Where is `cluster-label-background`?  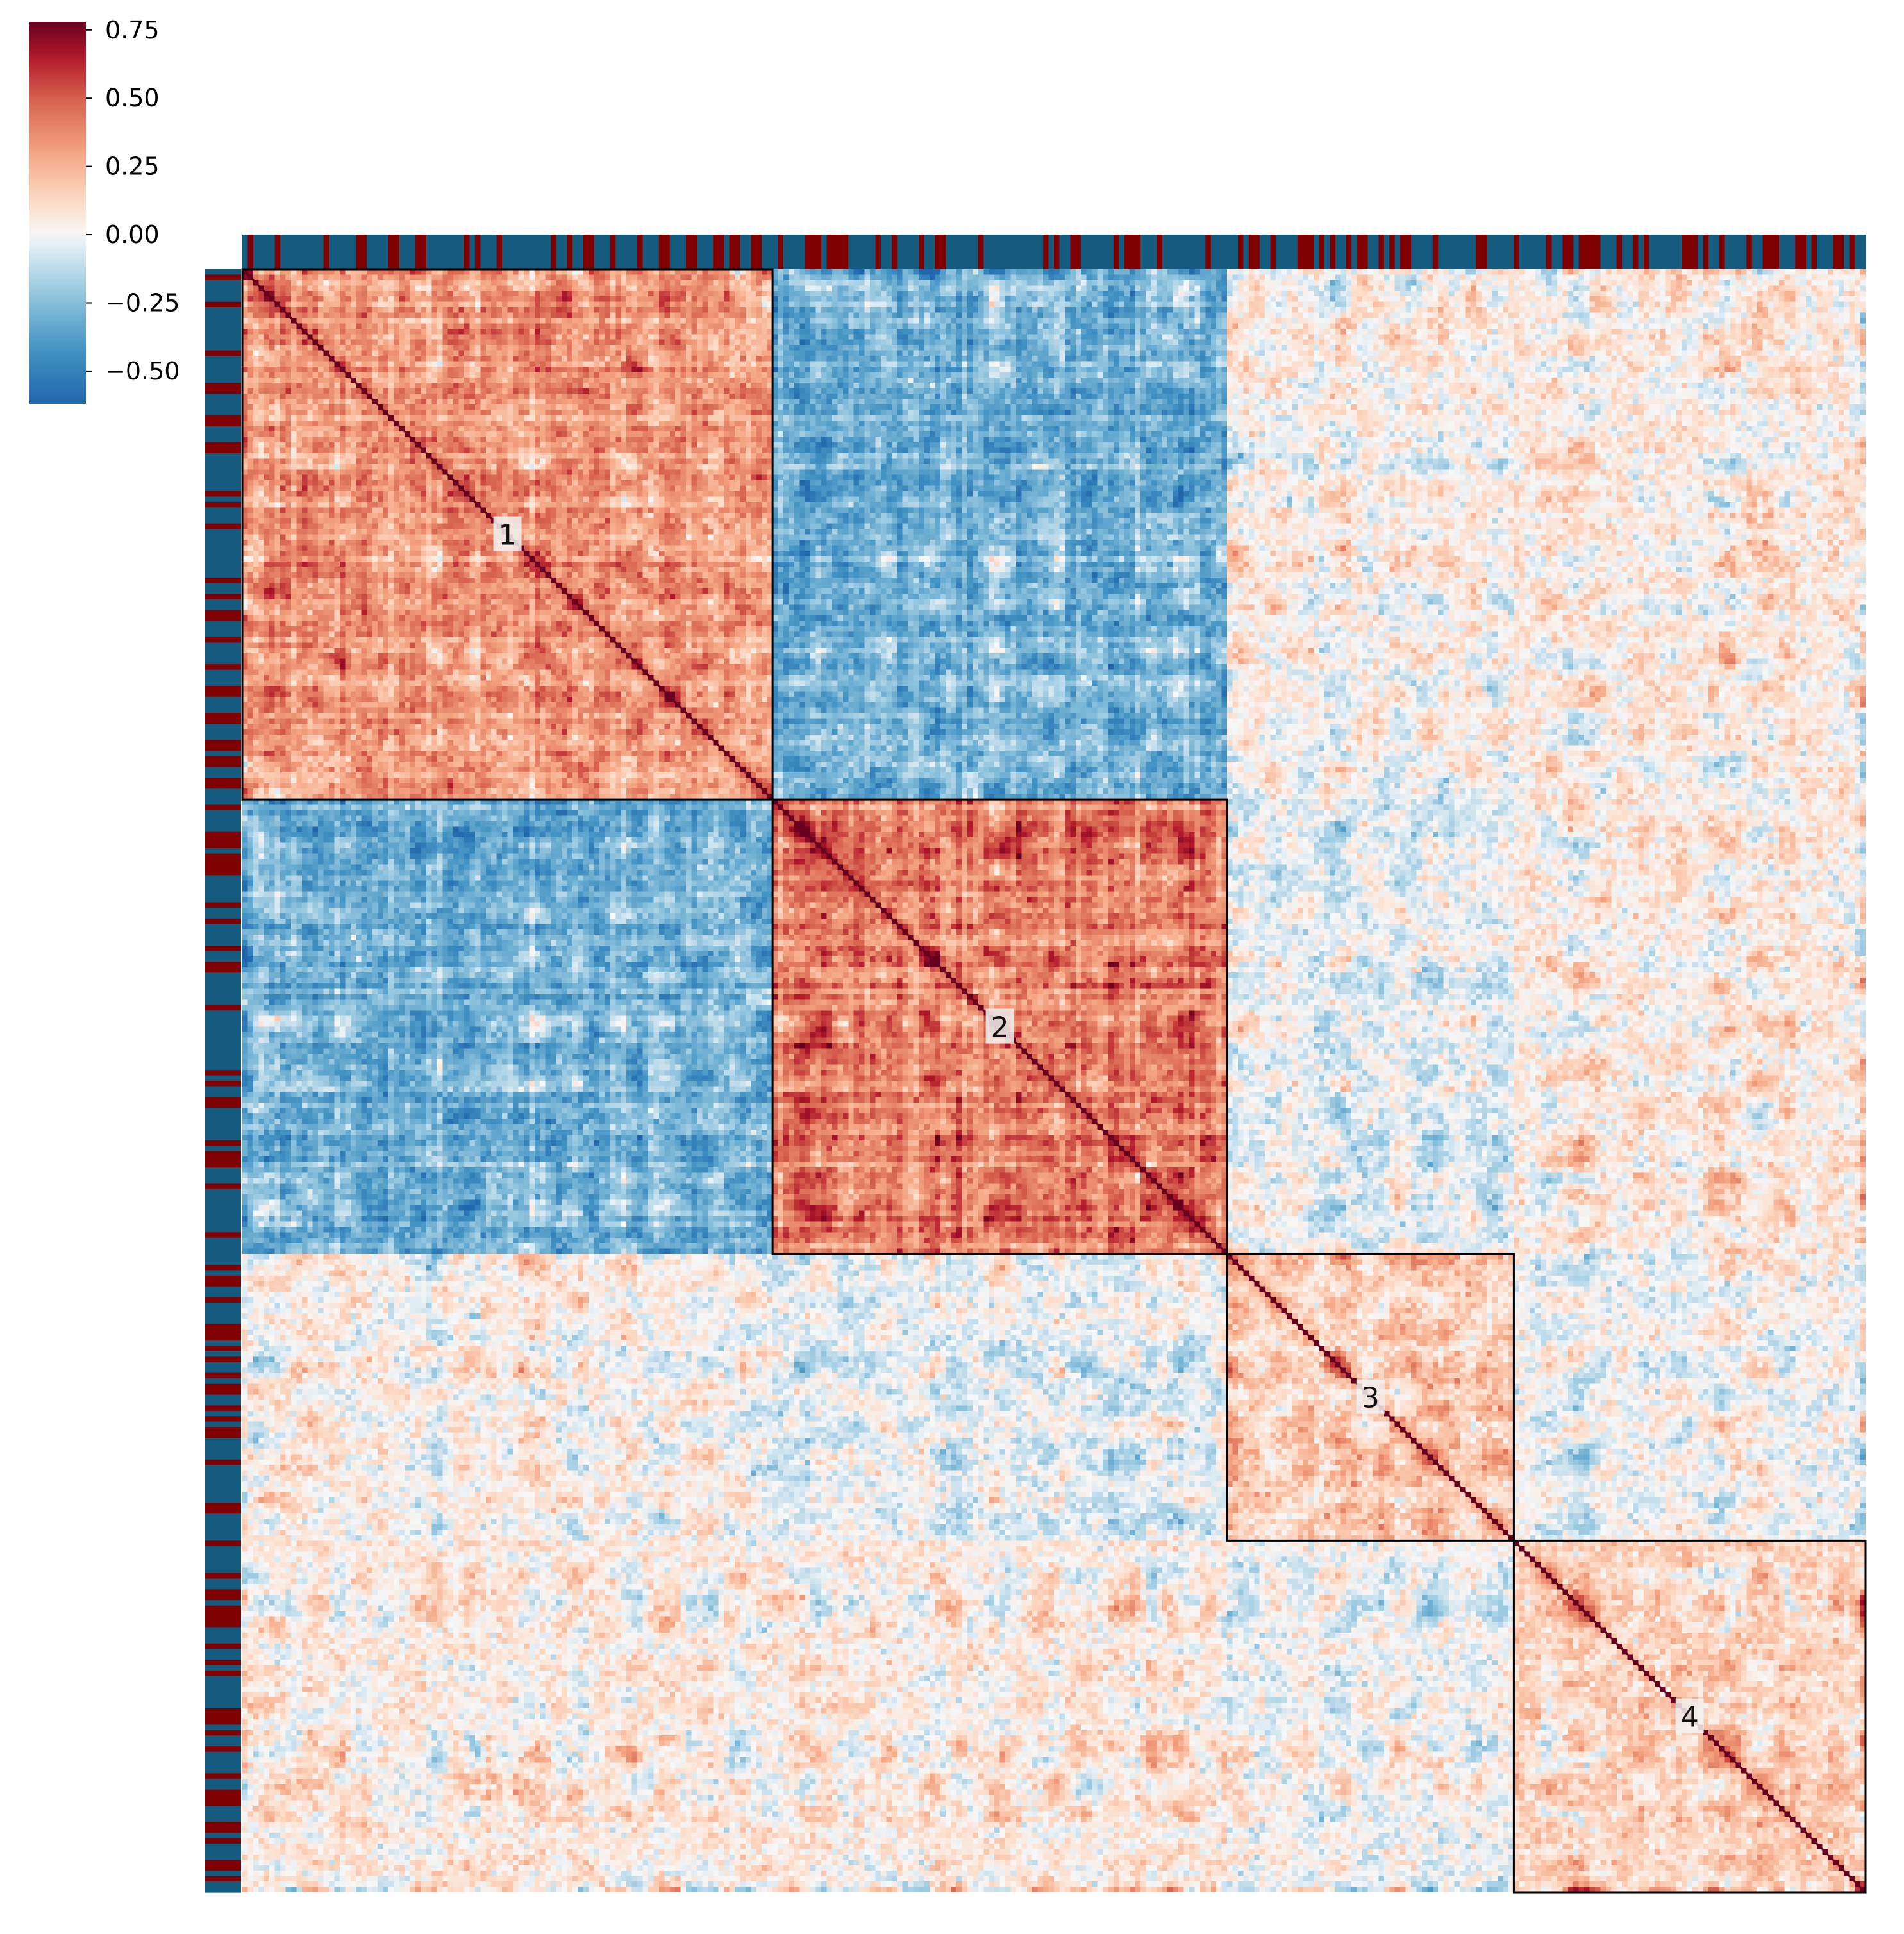
cluster-label-background is located at coordinates (1689, 1716).